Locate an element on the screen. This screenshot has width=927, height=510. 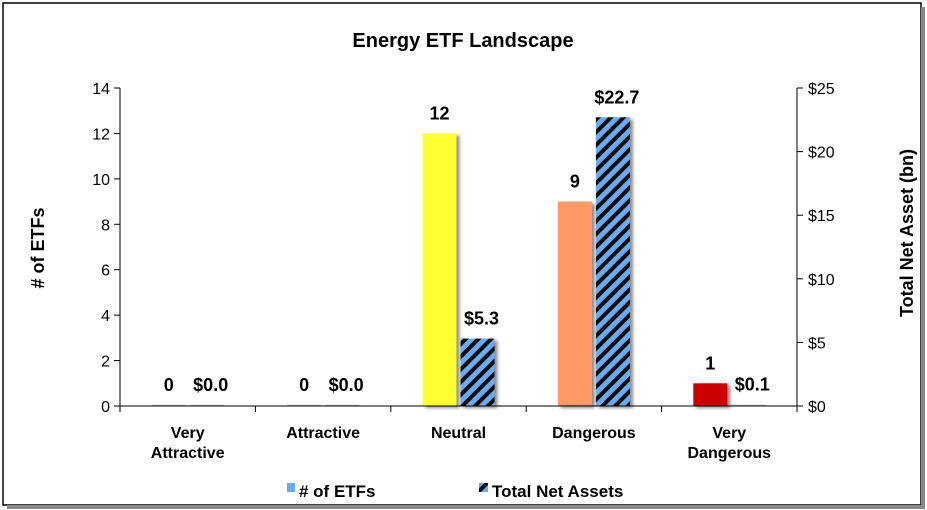
x-tick-label-1: Attractive is located at coordinates (323, 433).